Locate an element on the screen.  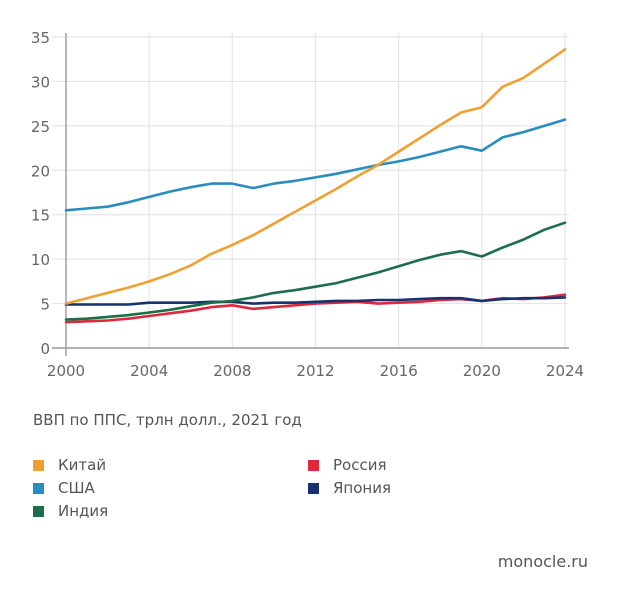
y-tick-label: 10 is located at coordinates (40, 260).